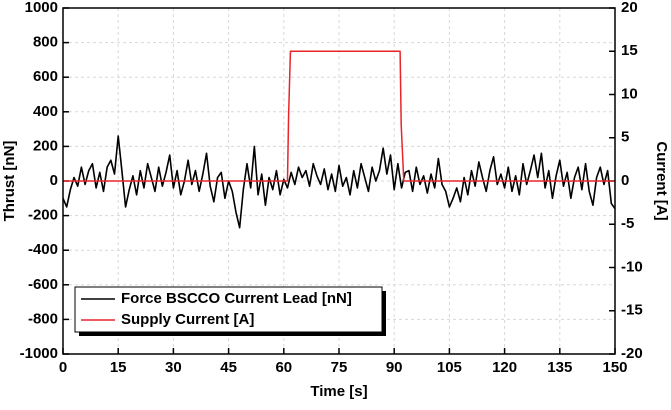  Describe the element at coordinates (236, 298) in the screenshot. I see `legend-label: Force BSCCO Current Lead [nN]` at that location.